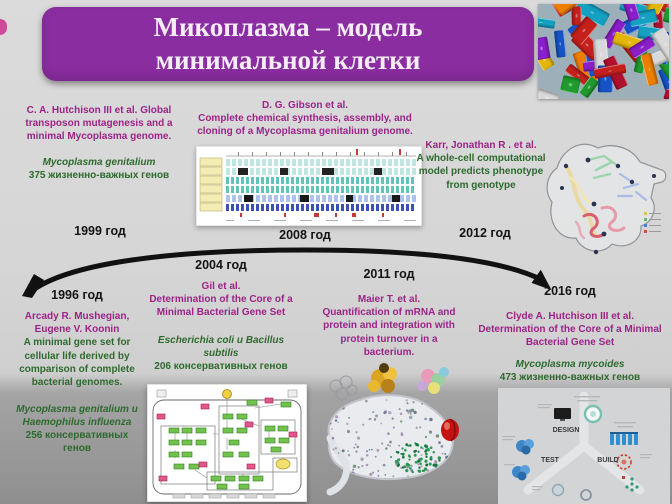 The height and width of the screenshot is (504, 672). Describe the element at coordinates (541, 280) in the screenshot. I see `arrowhead` at that location.